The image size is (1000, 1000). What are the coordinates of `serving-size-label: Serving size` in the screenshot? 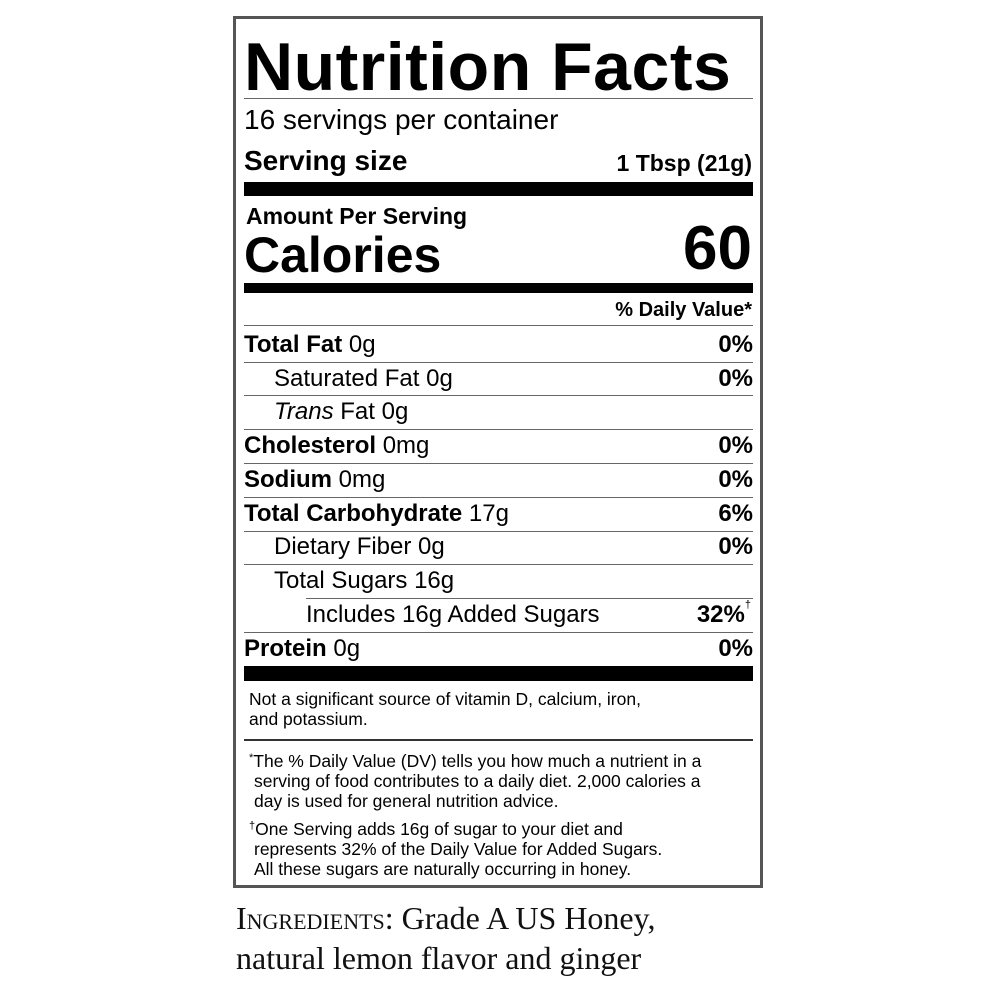 It's located at (326, 160).